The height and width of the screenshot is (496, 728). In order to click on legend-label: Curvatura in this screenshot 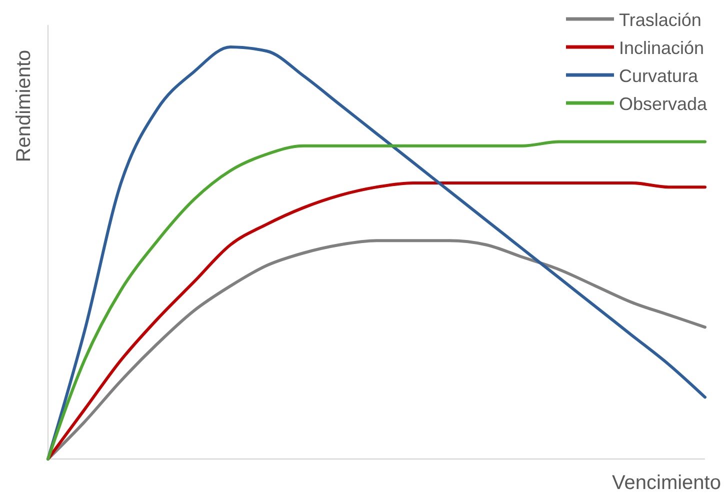, I will do `click(659, 76)`.